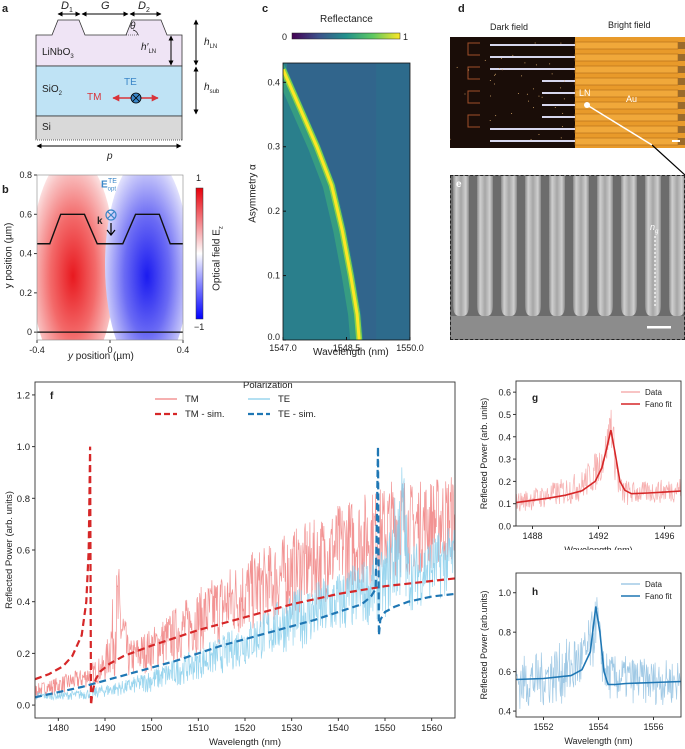 The width and height of the screenshot is (685, 749). What do you see at coordinates (273, 276) in the screenshot?
I see `y-tick-label: 0.1` at bounding box center [273, 276].